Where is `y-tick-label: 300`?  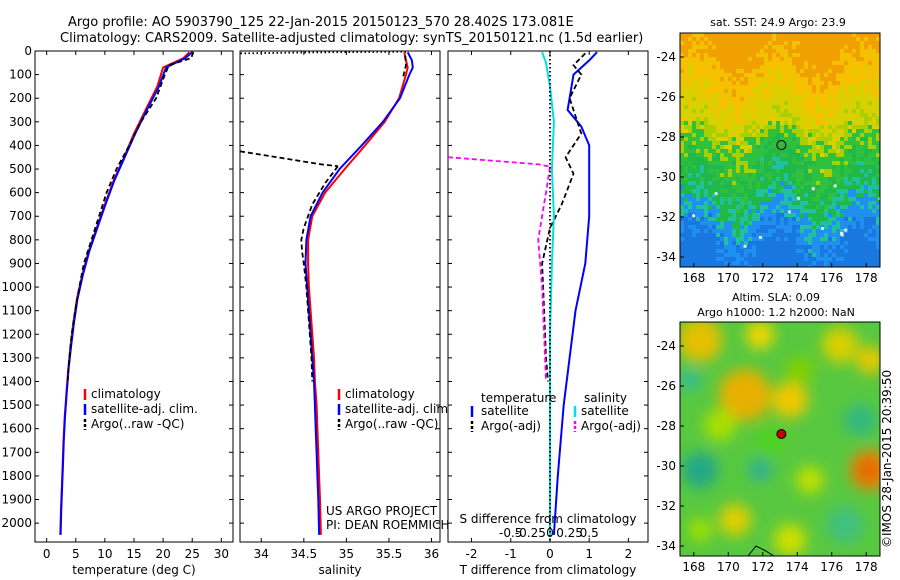
y-tick-label: 300 is located at coordinates (20, 122).